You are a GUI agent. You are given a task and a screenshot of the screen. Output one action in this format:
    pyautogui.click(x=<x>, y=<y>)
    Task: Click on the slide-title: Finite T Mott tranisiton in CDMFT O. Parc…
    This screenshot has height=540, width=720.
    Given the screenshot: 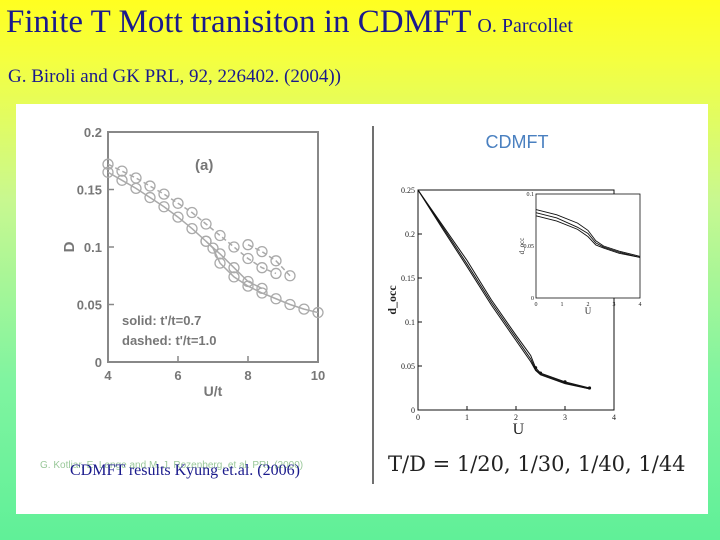 What is the action you would take?
    pyautogui.click(x=289, y=22)
    